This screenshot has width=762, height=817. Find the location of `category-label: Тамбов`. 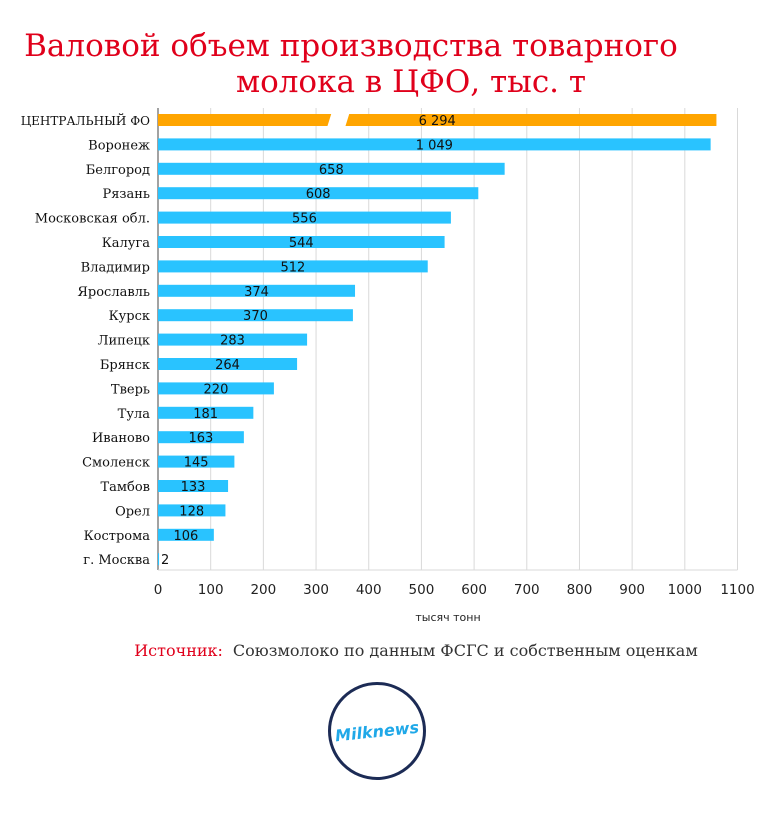

category-label: Тамбов is located at coordinates (125, 487).